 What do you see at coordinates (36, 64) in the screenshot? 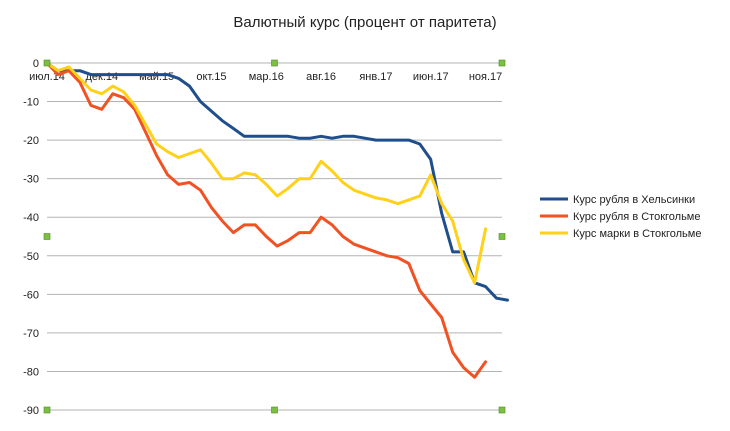
I see `y-tick-label: 0` at bounding box center [36, 64].